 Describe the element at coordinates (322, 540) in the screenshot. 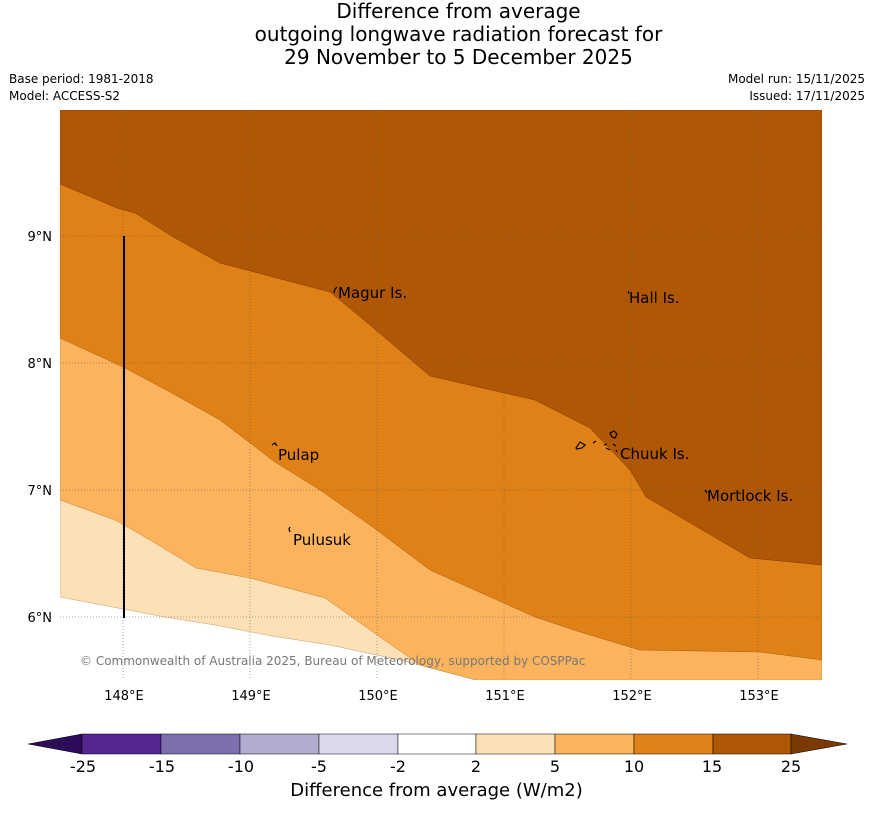

I see `place-label-pulusuk: Pulusuk` at that location.